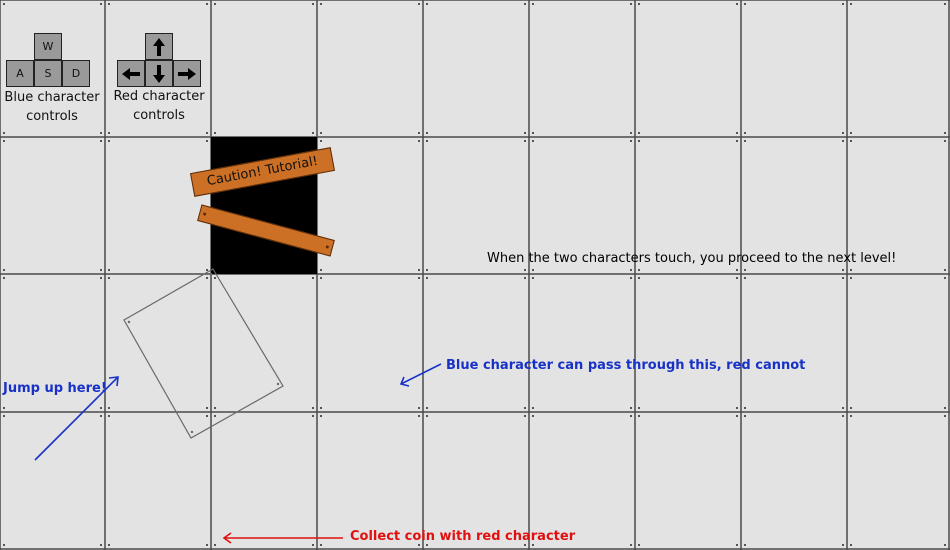 The image size is (950, 550). What do you see at coordinates (159, 46) in the screenshot?
I see `arrow-up-icon` at bounding box center [159, 46].